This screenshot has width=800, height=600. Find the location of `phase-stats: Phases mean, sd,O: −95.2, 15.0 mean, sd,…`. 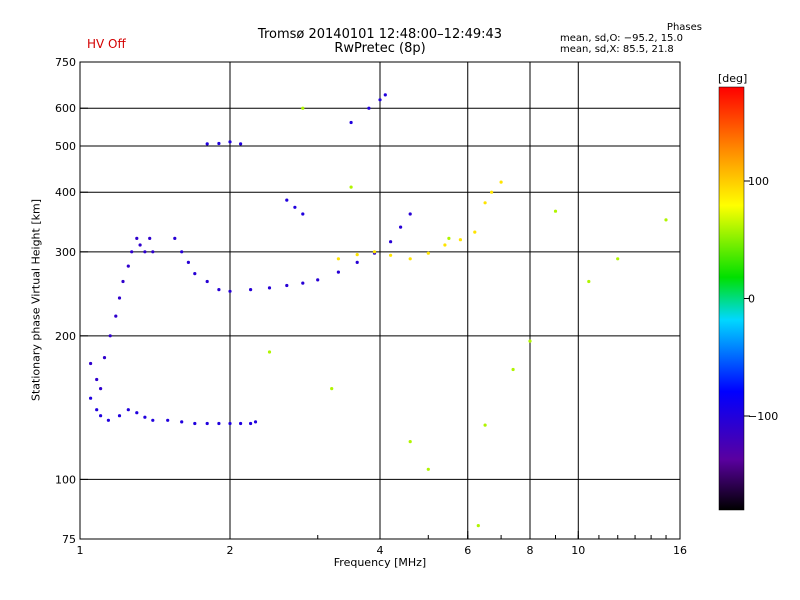

phase-stats: Phases mean, sd,O: −95.2, 15.0 mean, sd,… is located at coordinates (640, 38).